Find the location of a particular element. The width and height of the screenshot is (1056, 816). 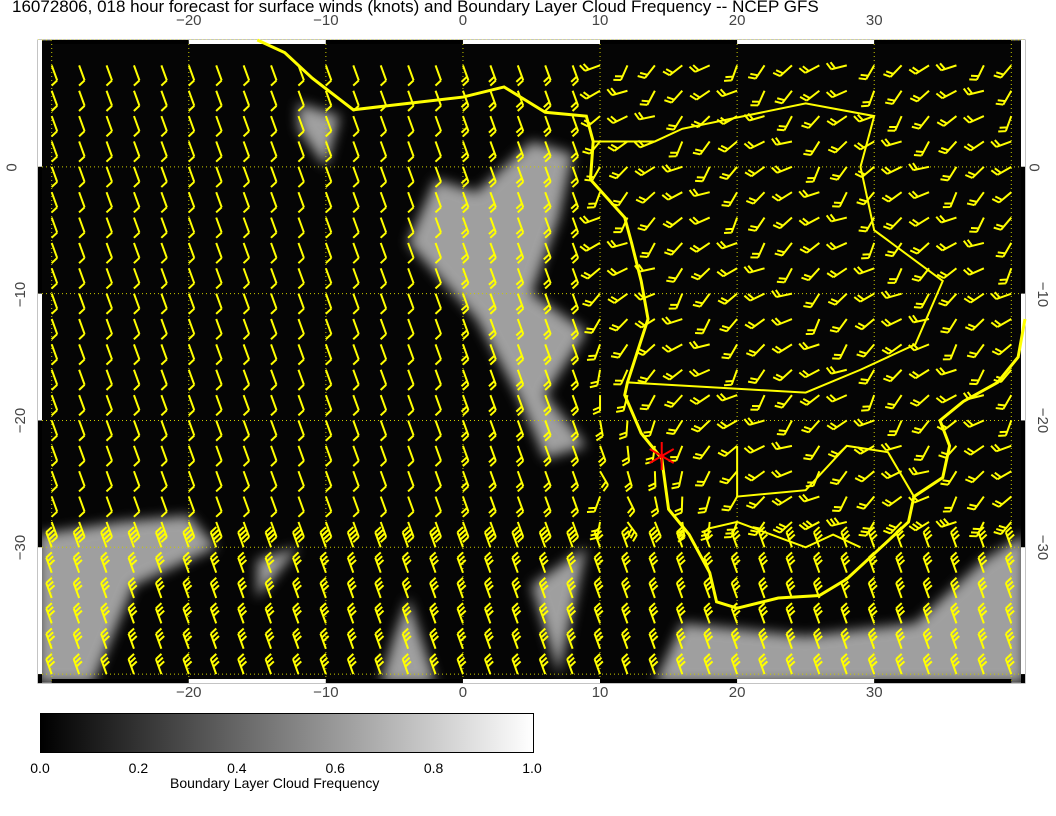

lat-tick-right: −20 is located at coordinates (1043, 421).